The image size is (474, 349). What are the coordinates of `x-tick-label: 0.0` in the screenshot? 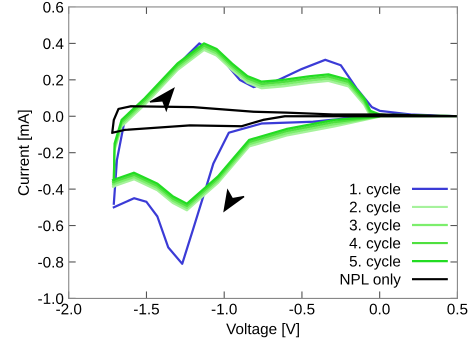 It's located at (380, 309).